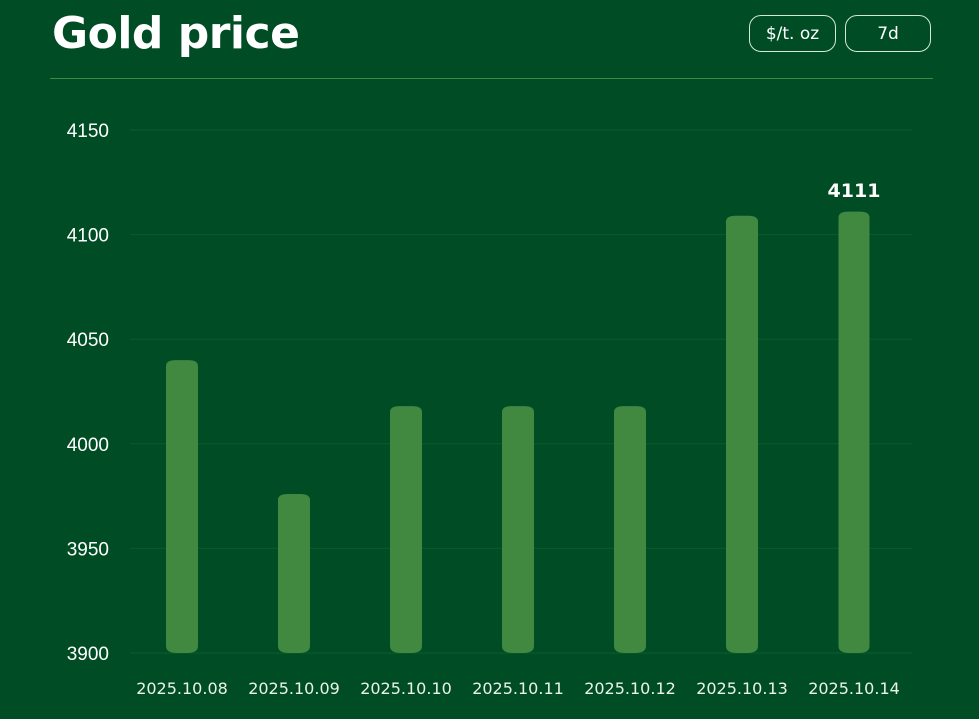  Describe the element at coordinates (888, 33) in the screenshot. I see `range-selector-button: 7d` at that location.